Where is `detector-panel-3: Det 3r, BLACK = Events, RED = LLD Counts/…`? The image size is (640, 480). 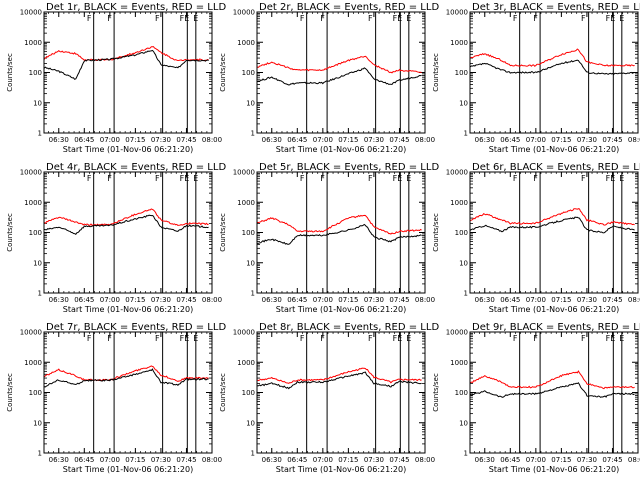 detector-panel-3: Det 3r, BLACK = Events, RED = LLD Counts/… is located at coordinates (536, 78).